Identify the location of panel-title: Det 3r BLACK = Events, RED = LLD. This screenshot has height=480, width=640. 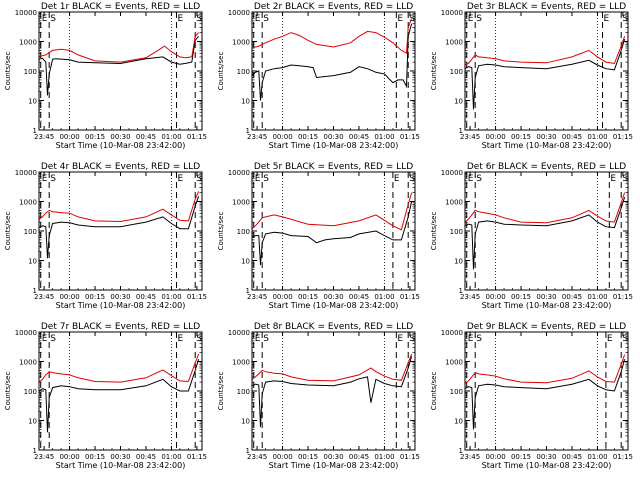
(546, 7).